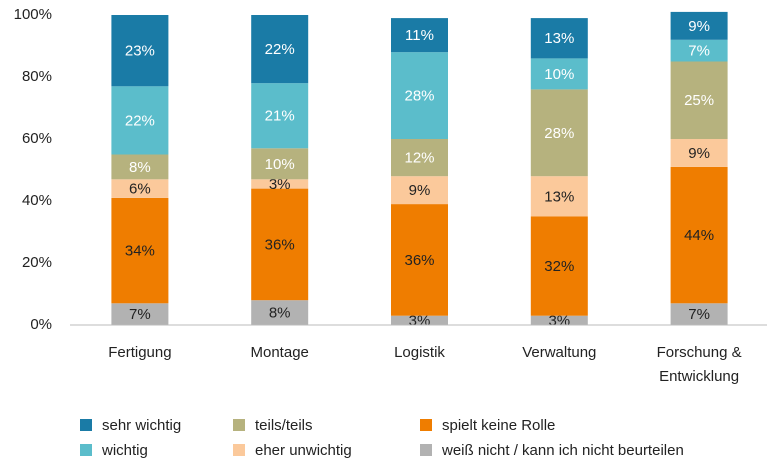 The width and height of the screenshot is (769, 462). Describe the element at coordinates (124, 450) in the screenshot. I see `legend-label: wichtig` at that location.